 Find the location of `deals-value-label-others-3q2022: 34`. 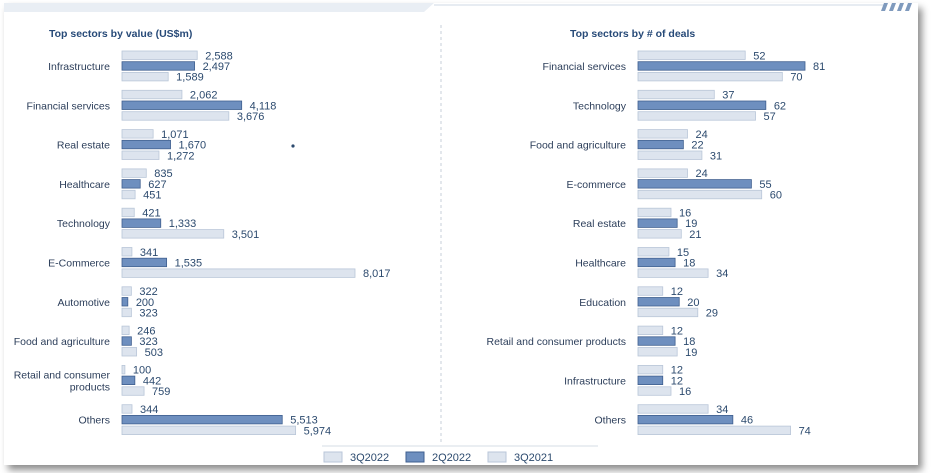

deals-value-label-others-3q2022: 34 is located at coordinates (722, 410).